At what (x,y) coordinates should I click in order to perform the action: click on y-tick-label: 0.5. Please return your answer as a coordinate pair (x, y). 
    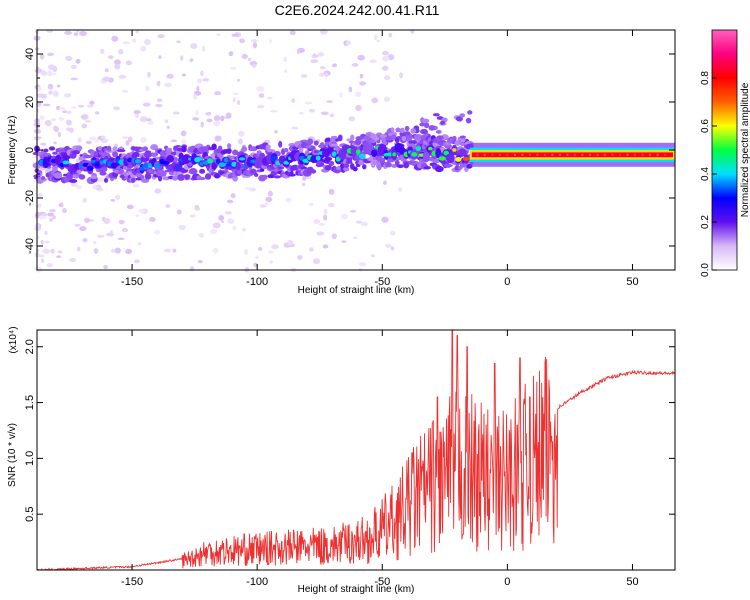
    Looking at the image, I should click on (30, 514).